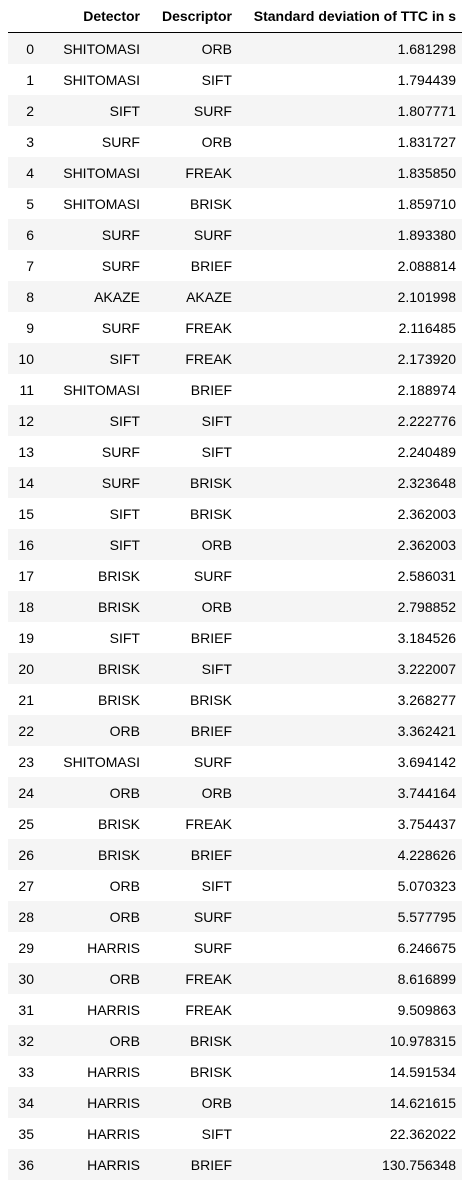  Describe the element at coordinates (26, 947) in the screenshot. I see `row-index: 29` at that location.